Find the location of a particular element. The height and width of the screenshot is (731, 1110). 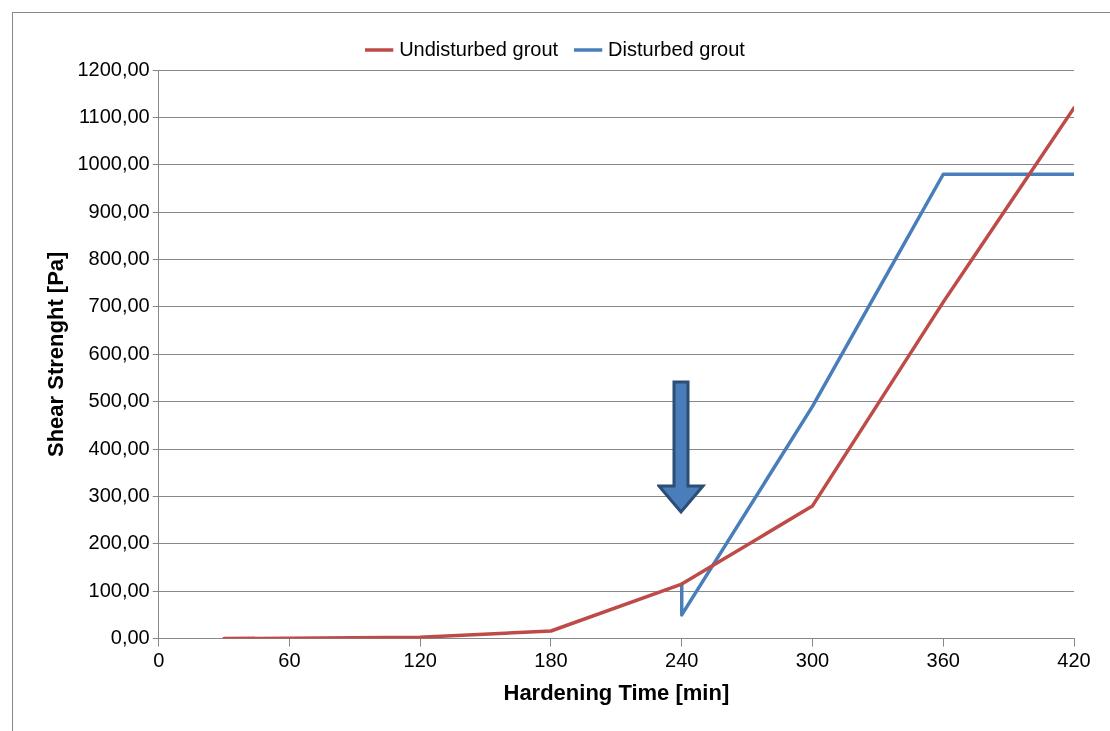

y-tick-label: 1100,00 is located at coordinates (114, 115).